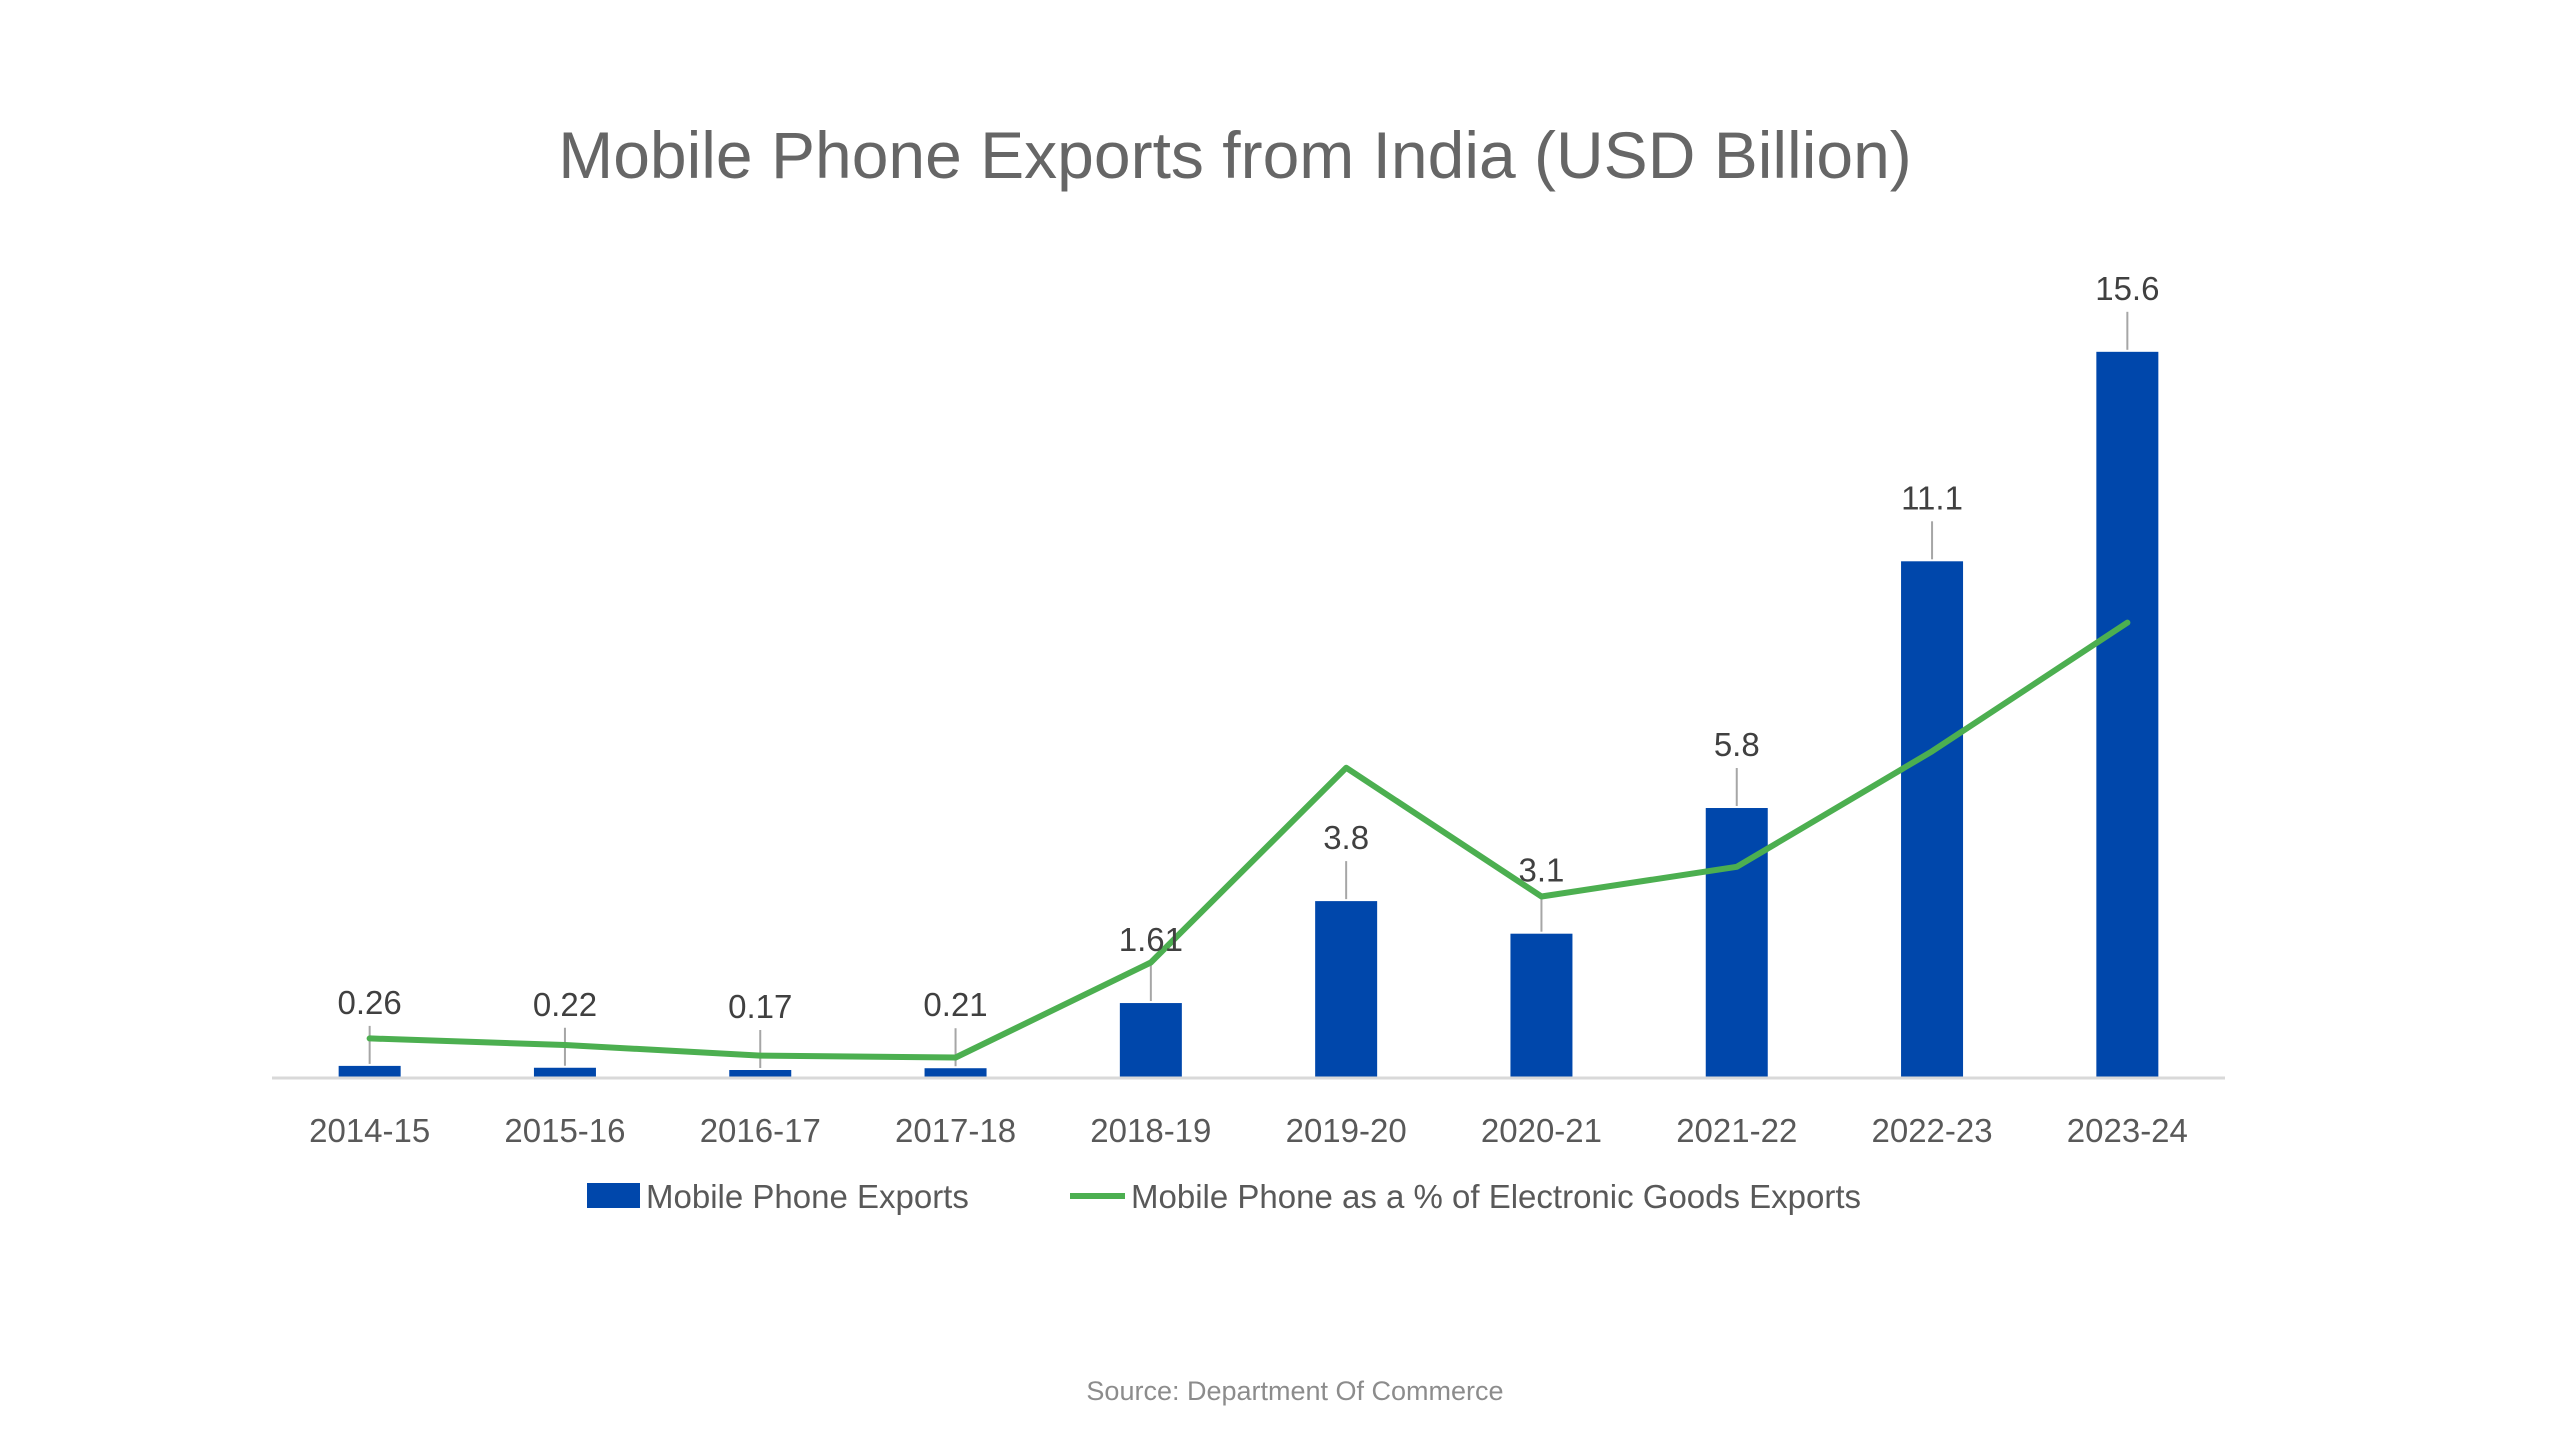  Describe the element at coordinates (1151, 939) in the screenshot. I see `data-label-2018-19: 1.61` at that location.